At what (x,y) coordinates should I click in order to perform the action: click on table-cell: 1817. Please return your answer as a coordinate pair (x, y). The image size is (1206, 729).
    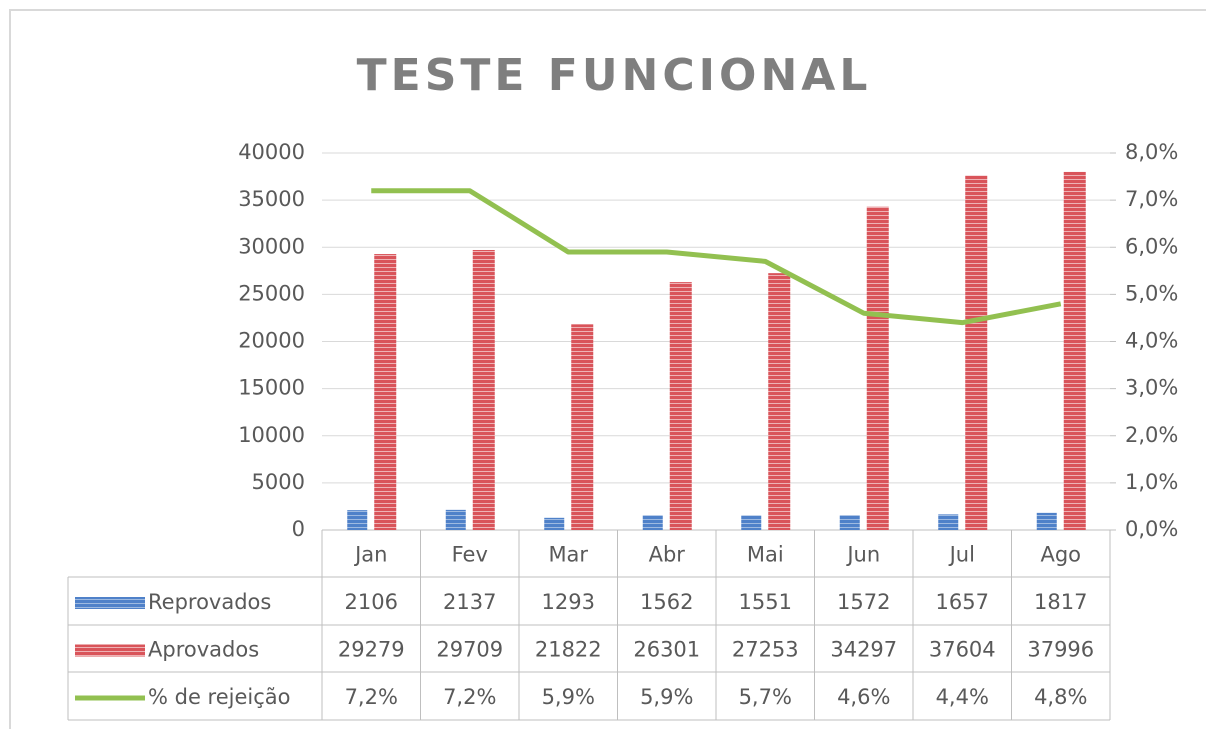
    Looking at the image, I should click on (1060, 602).